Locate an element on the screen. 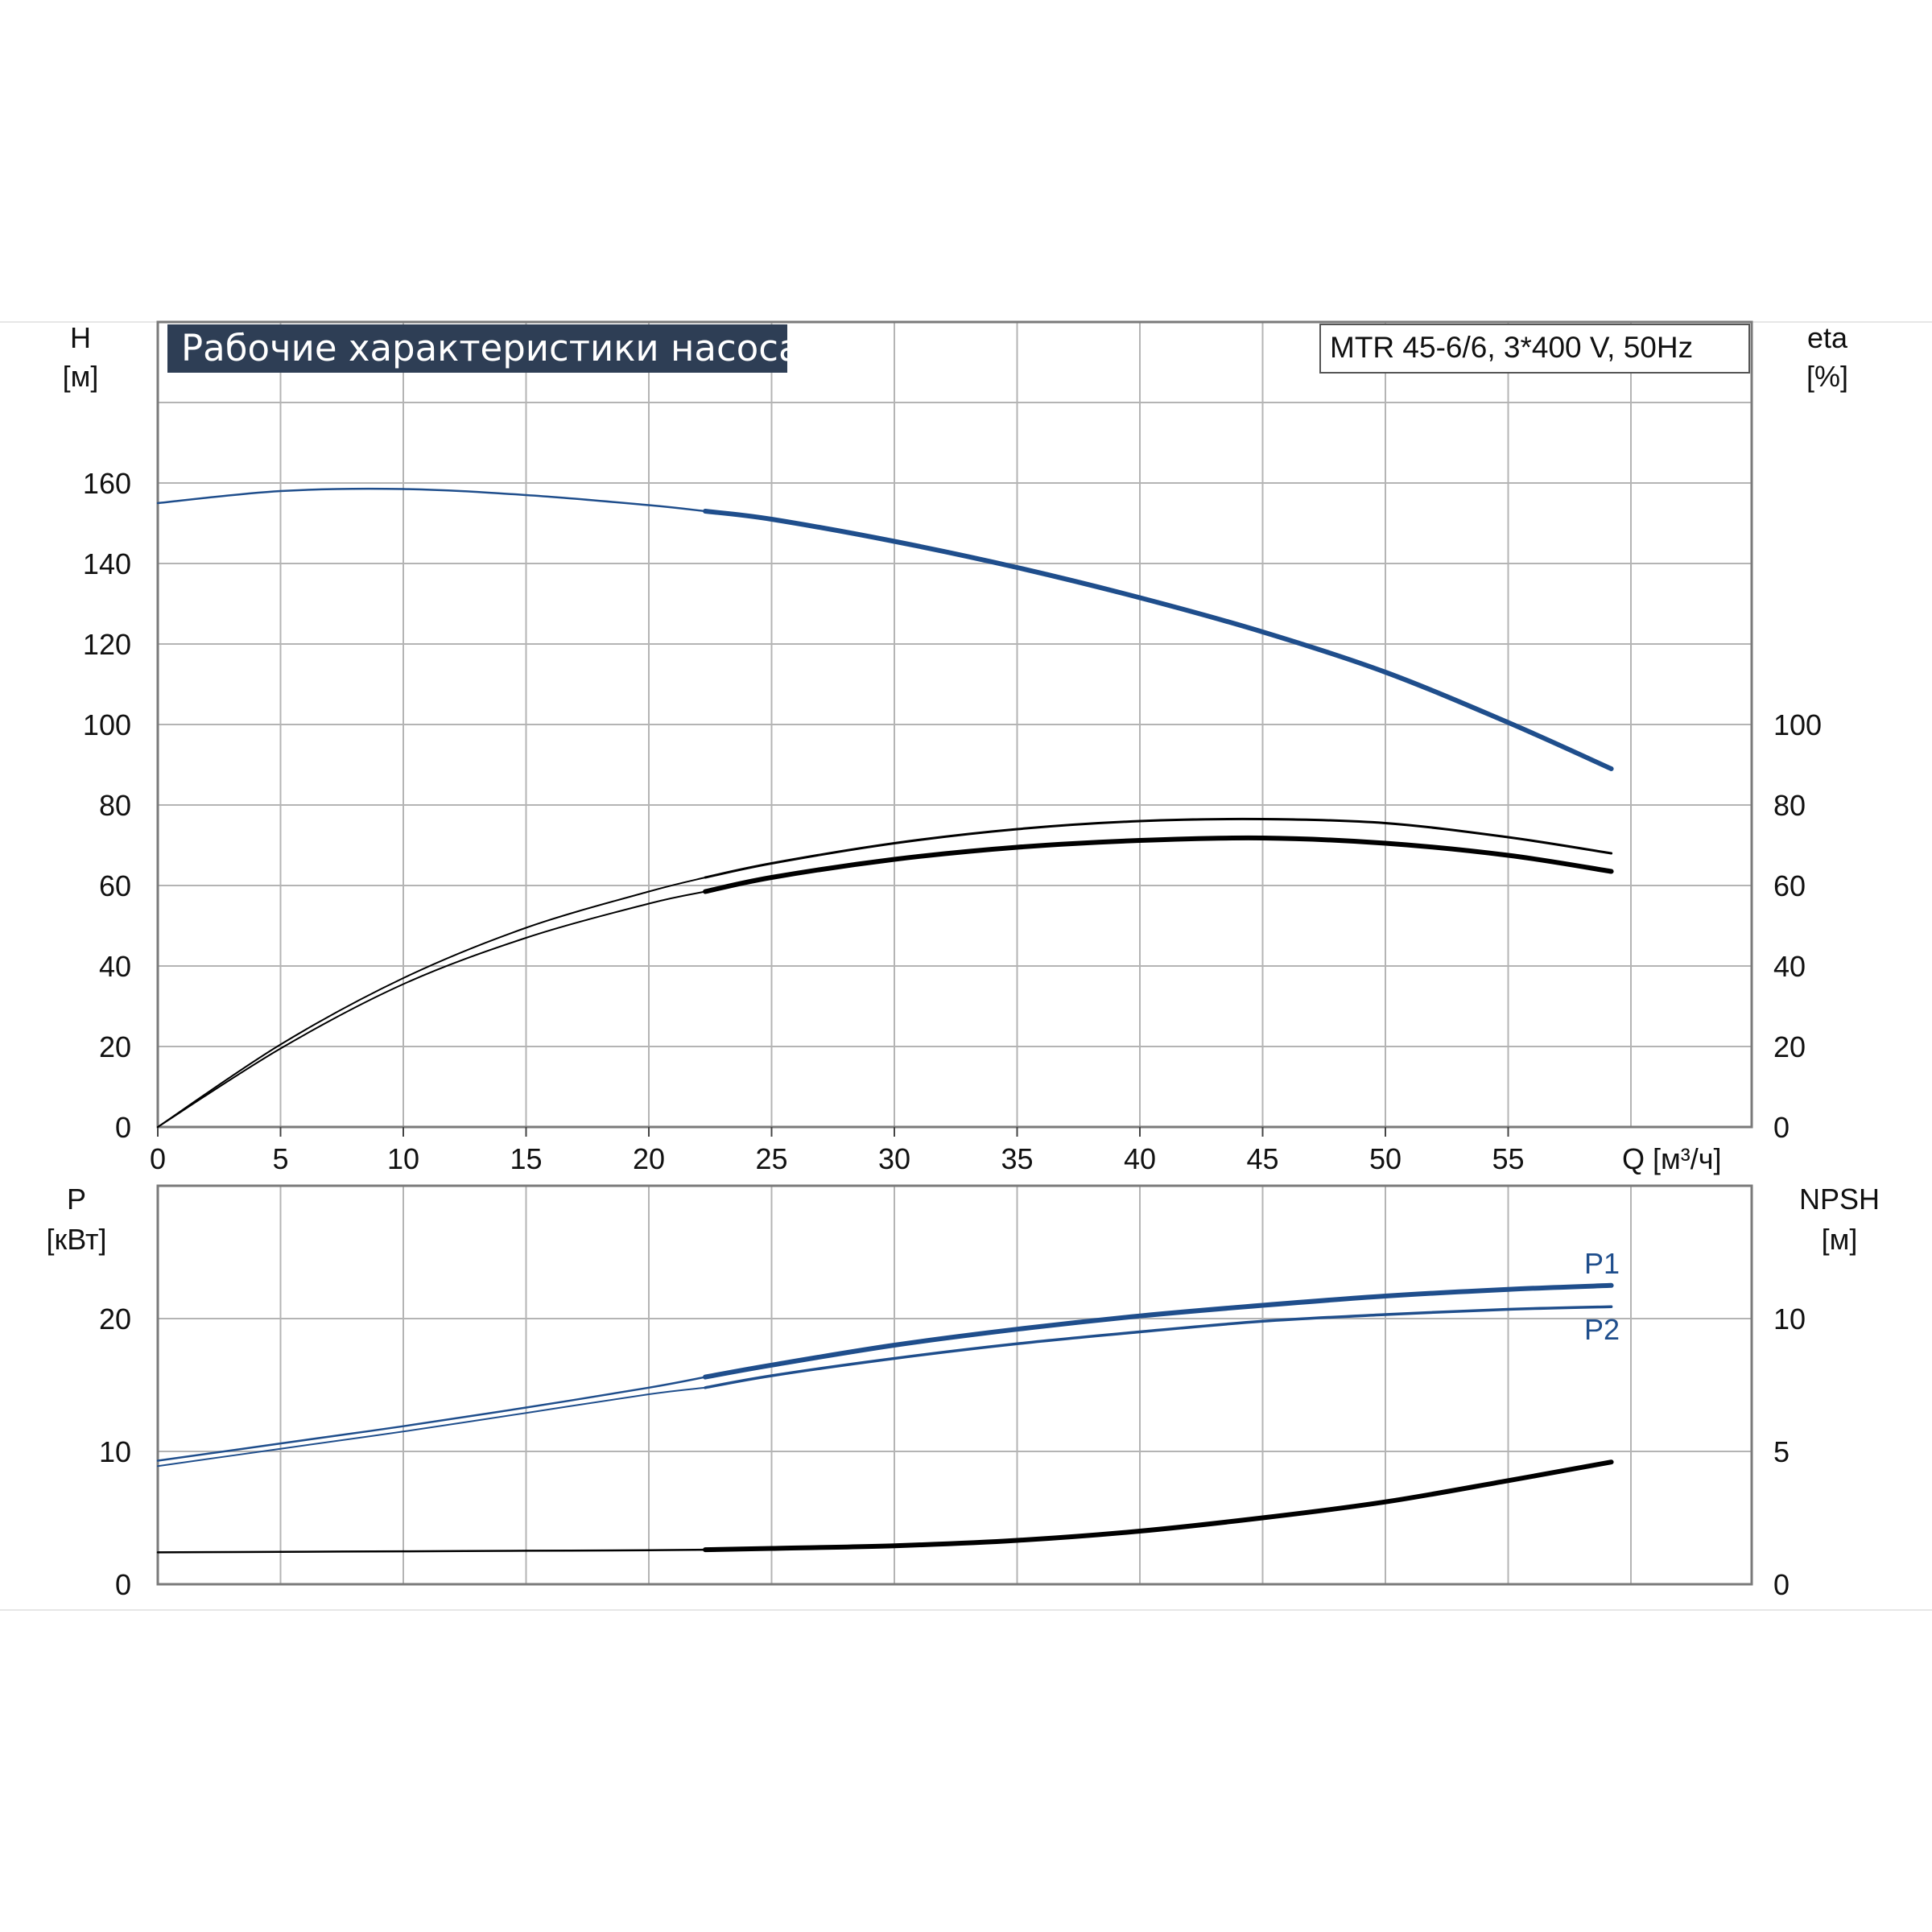  p1-curve is located at coordinates (1158, 1331).